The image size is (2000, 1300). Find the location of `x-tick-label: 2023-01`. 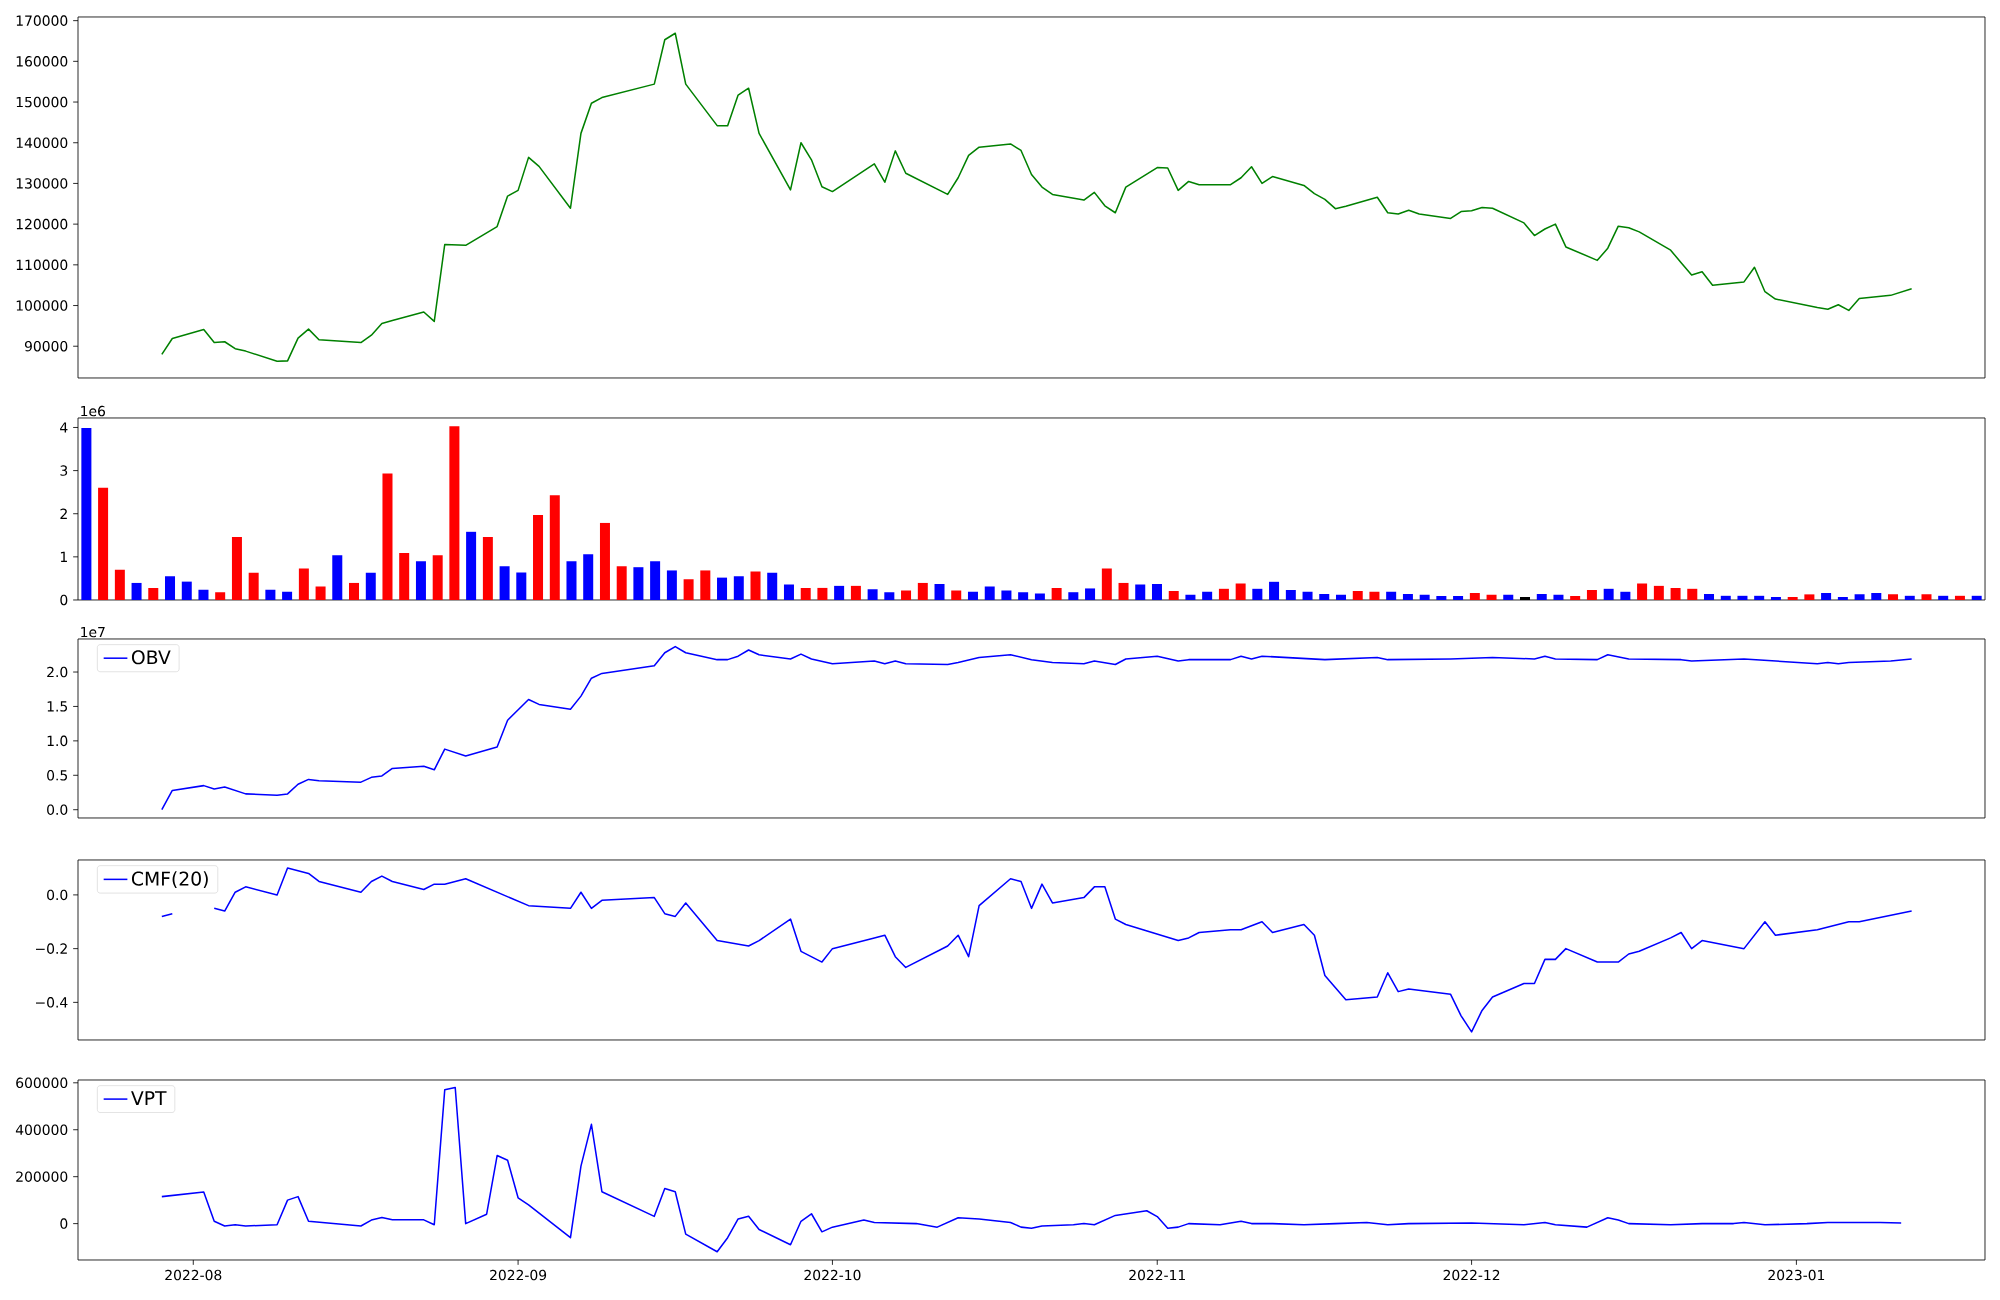

x-tick-label: 2023-01 is located at coordinates (1796, 1275).